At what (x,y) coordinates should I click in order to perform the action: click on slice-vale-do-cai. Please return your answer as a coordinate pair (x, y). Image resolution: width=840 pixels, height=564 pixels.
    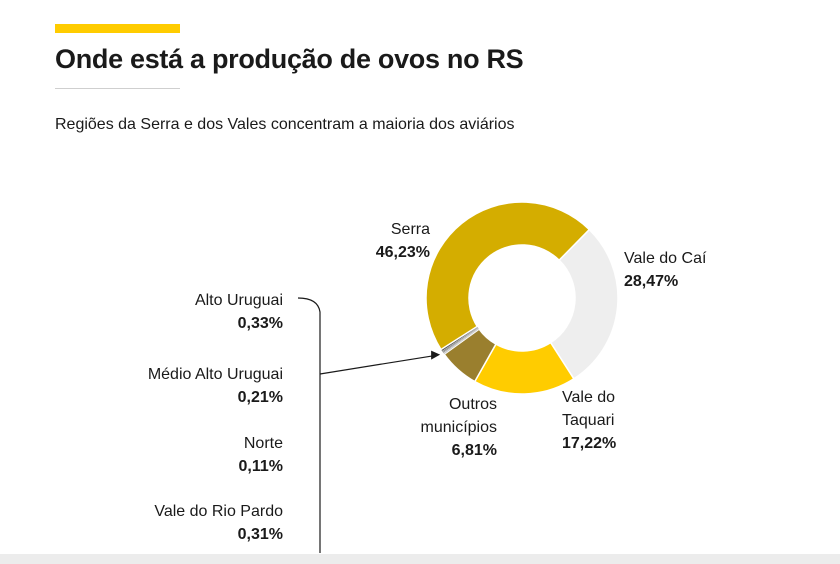
    Looking at the image, I should click on (584, 304).